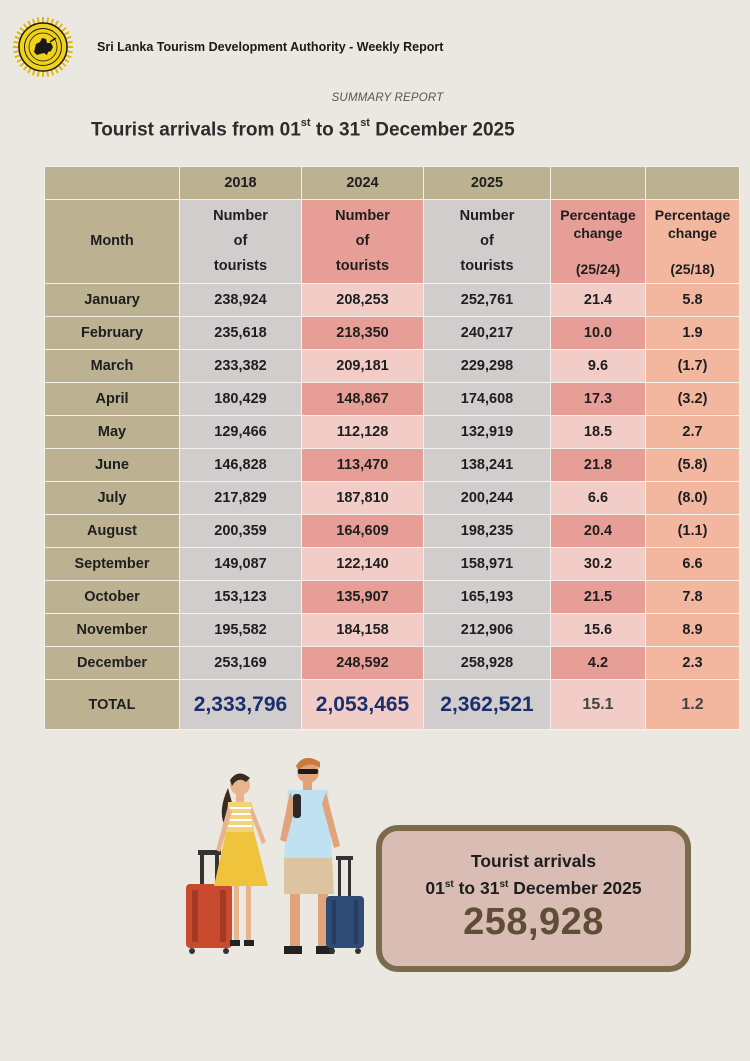 This screenshot has height=1061, width=750. I want to click on travellers-illustration, so click(275, 855).